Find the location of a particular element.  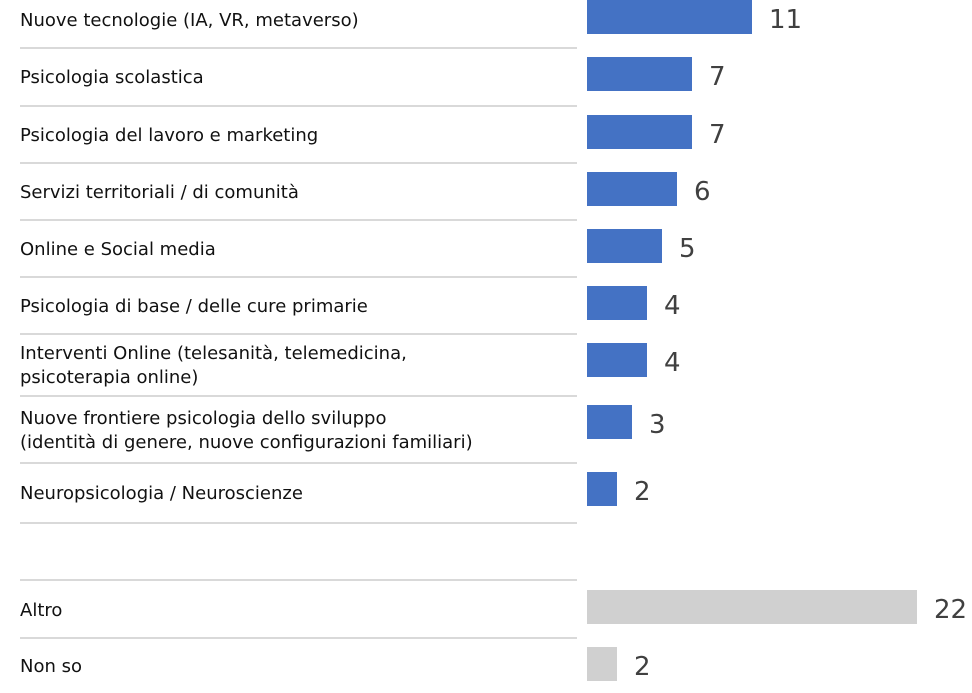

category-label: Altro is located at coordinates (41, 610).